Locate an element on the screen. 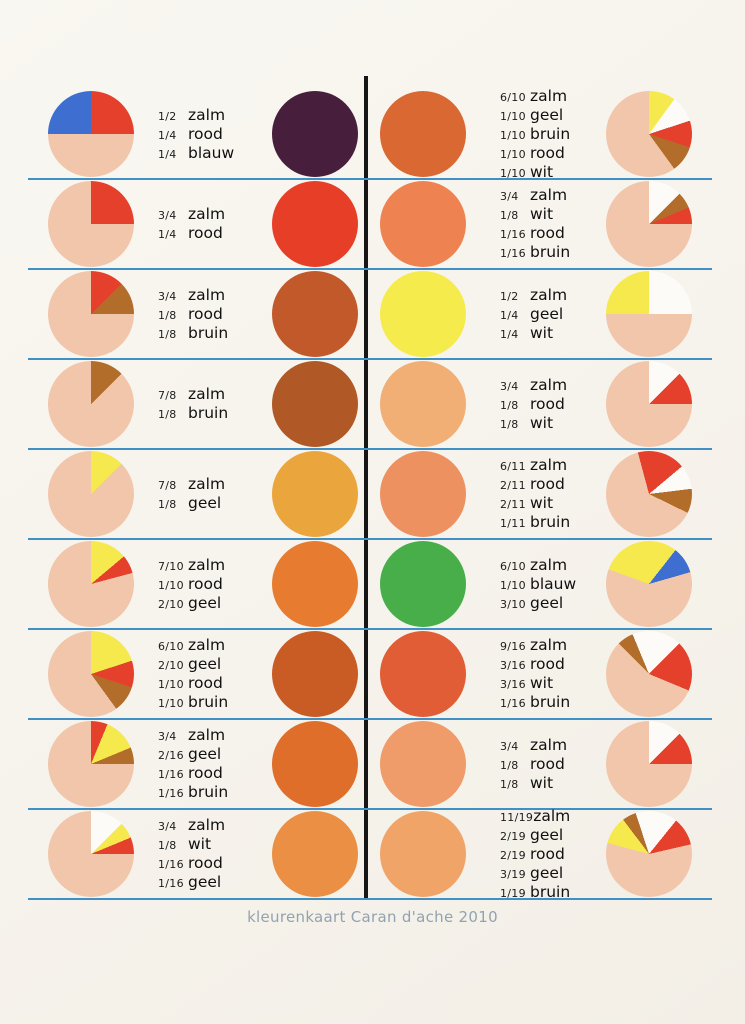  mix-entry-left: 7/10 zalm 1/10 rood 2/10 geel is located at coordinates (197, 584).